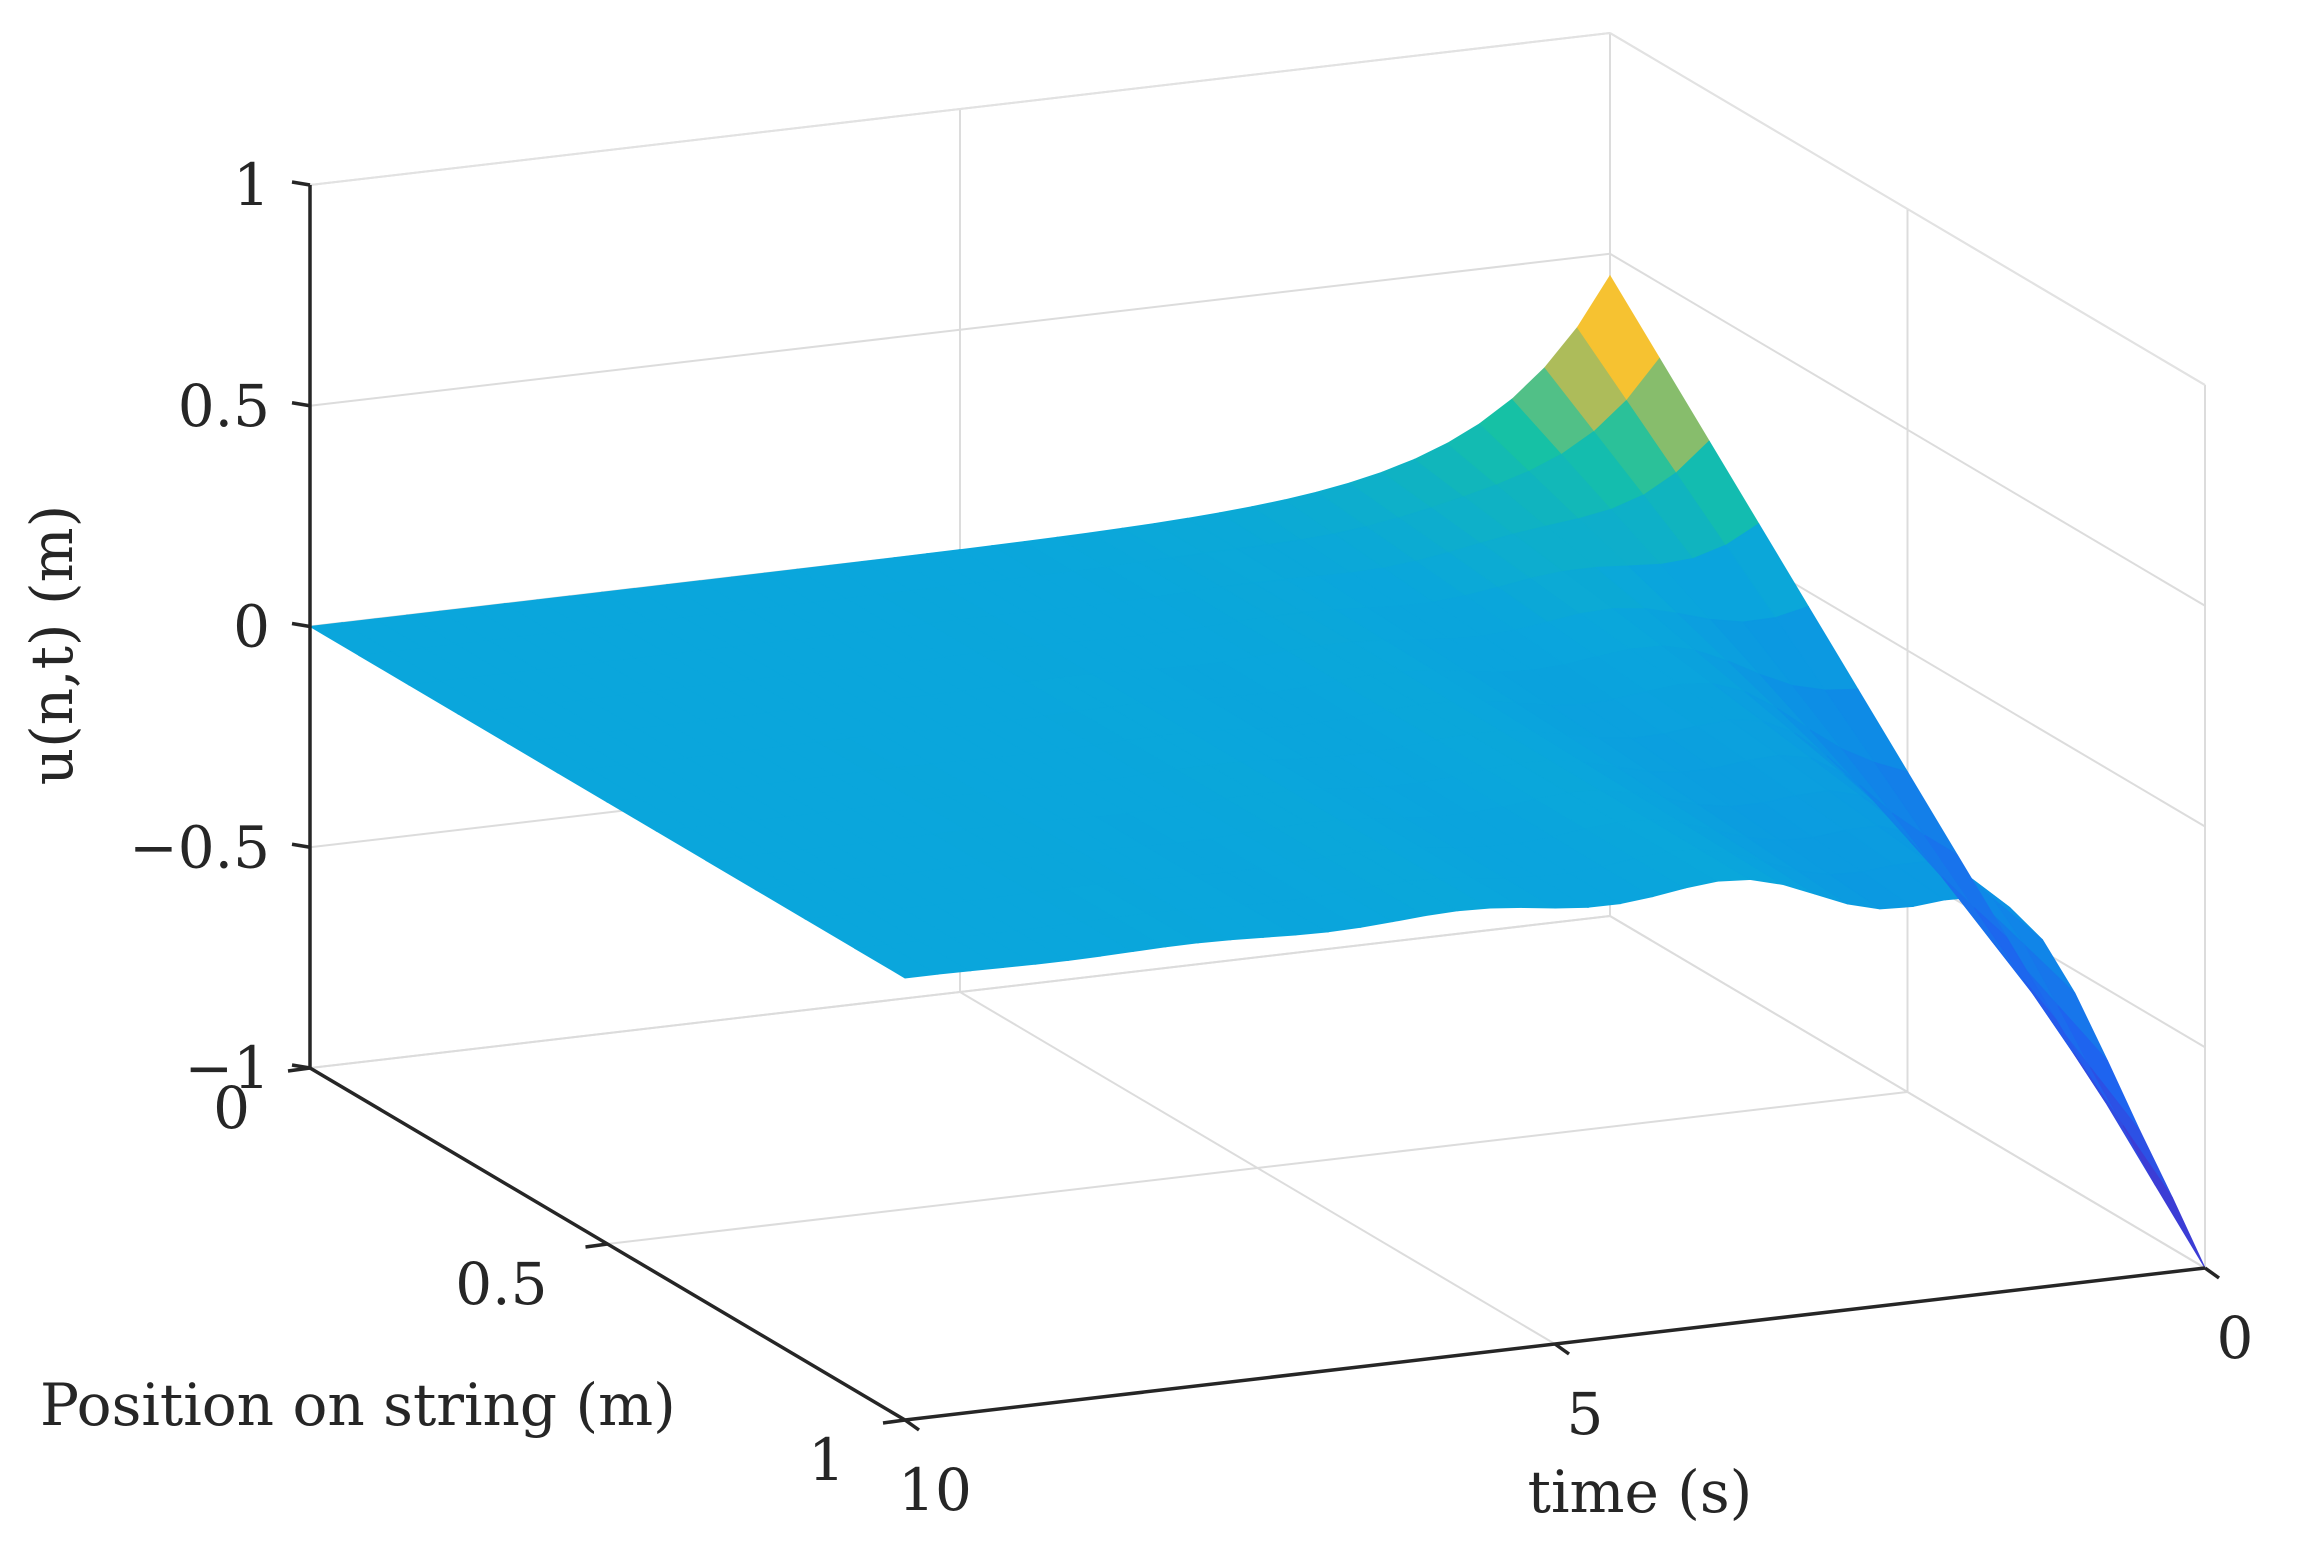  What do you see at coordinates (251, 185) in the screenshot?
I see `z-tick-label: 1` at bounding box center [251, 185].